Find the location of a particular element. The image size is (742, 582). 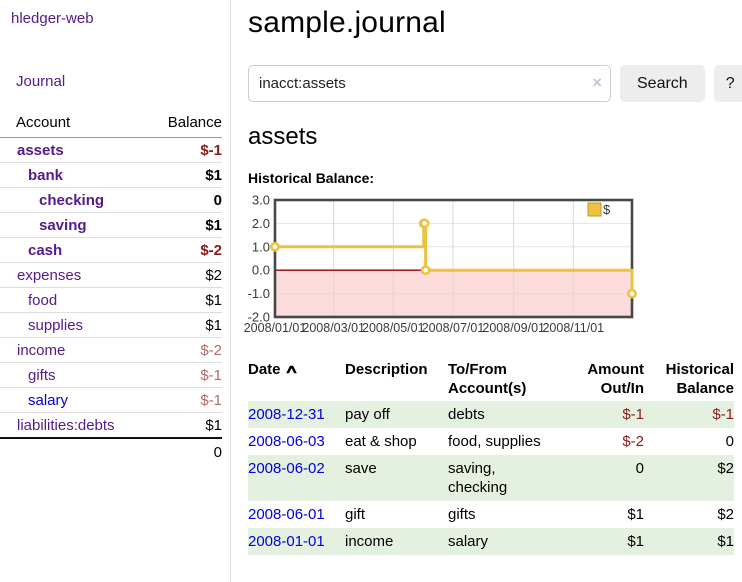

transaction-row: 2008-12-31 pay off debts $-1 $-1 is located at coordinates (491, 414).